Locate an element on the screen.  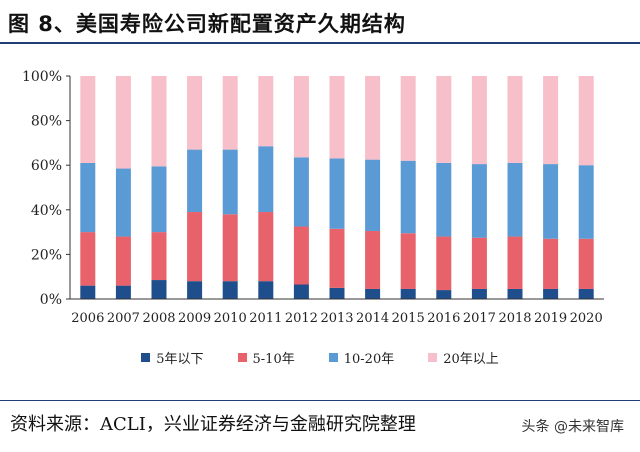
title-rule is located at coordinates (320, 43).